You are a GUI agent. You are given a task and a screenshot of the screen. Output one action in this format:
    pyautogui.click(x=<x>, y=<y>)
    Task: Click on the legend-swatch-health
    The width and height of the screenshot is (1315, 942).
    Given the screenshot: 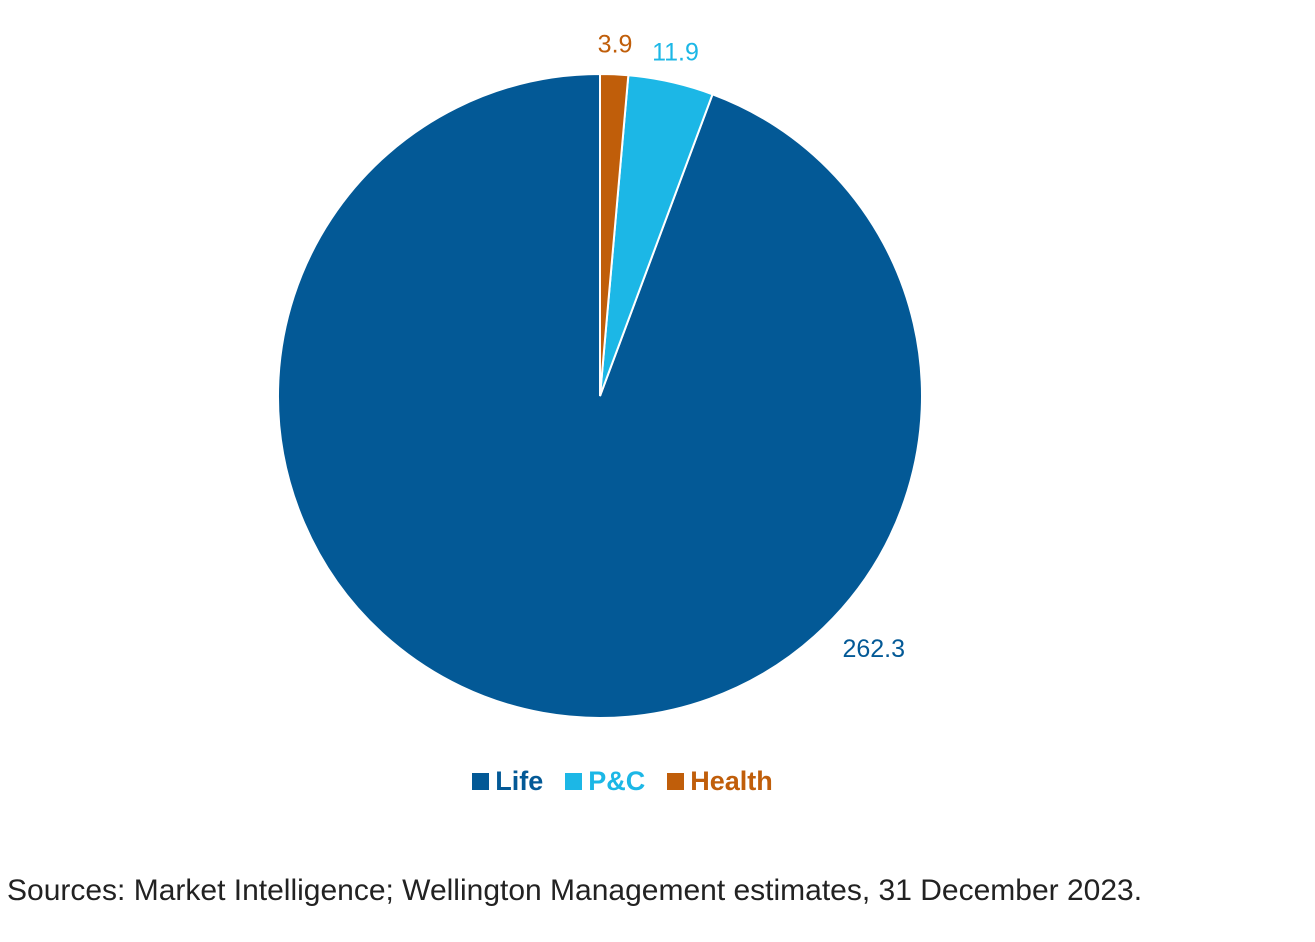 What is the action you would take?
    pyautogui.click(x=676, y=781)
    